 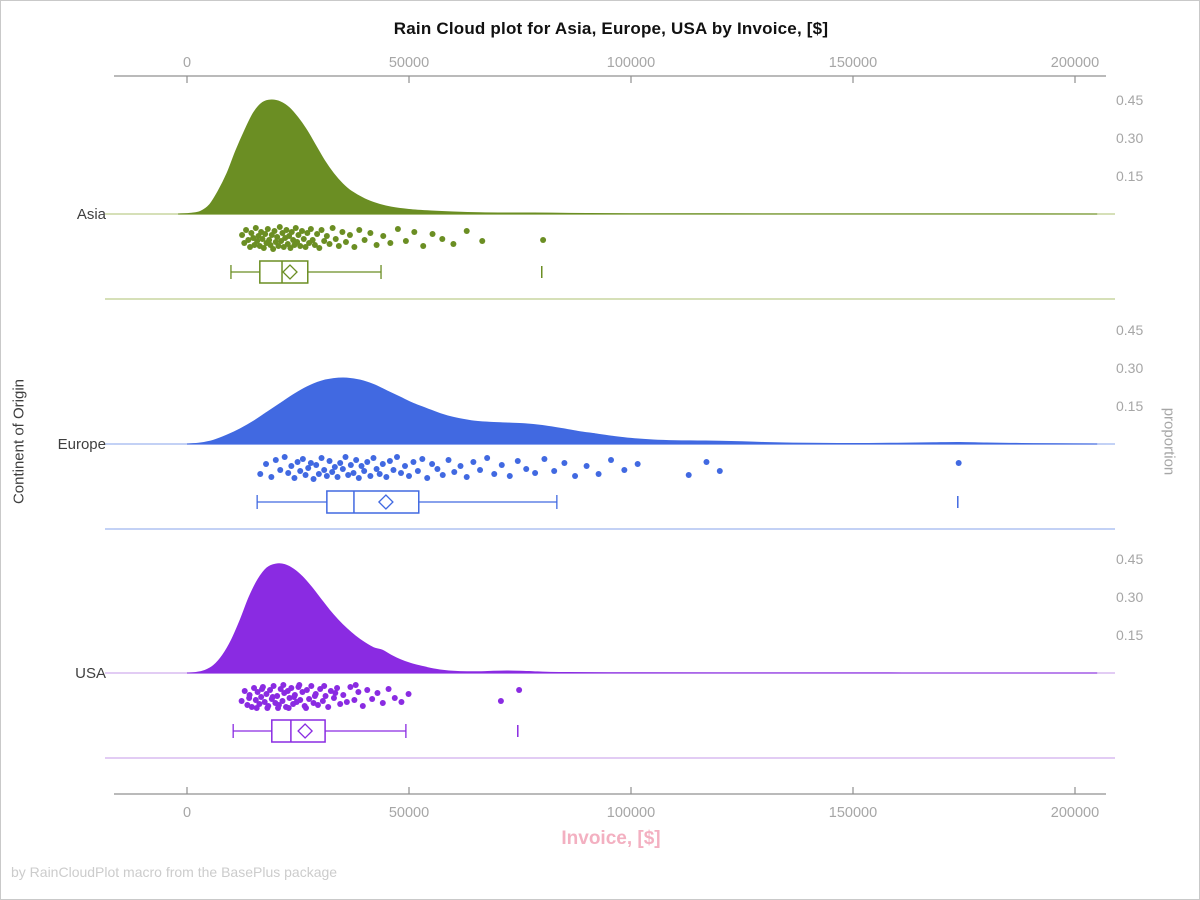 What do you see at coordinates (1075, 63) in the screenshot?
I see `x-tick-label: 200000` at bounding box center [1075, 63].